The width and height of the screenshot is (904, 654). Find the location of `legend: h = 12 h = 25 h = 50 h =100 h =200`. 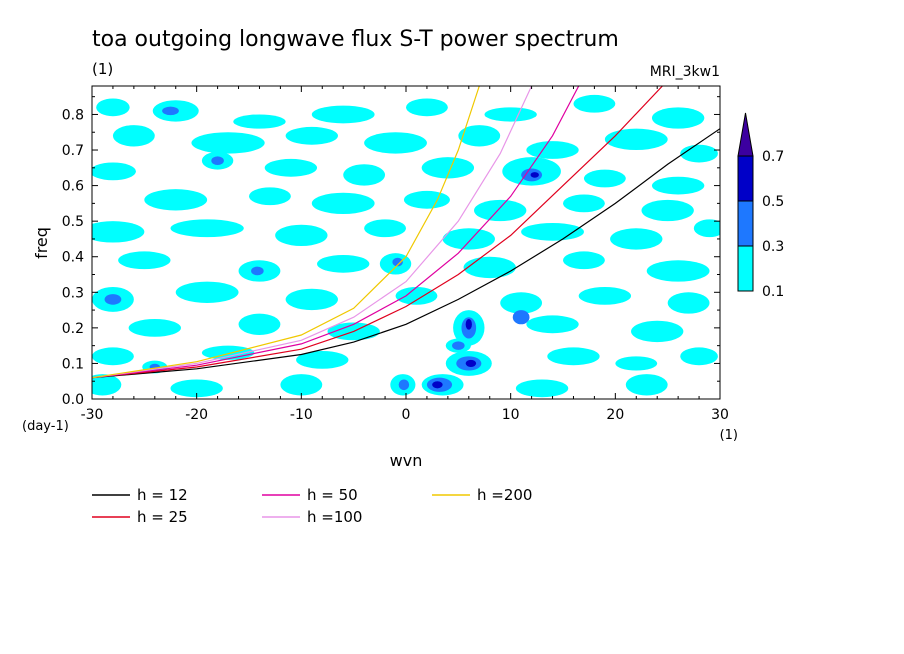

legend: h = 12 h = 25 h = 50 h =100 h =200 is located at coordinates (312, 506).